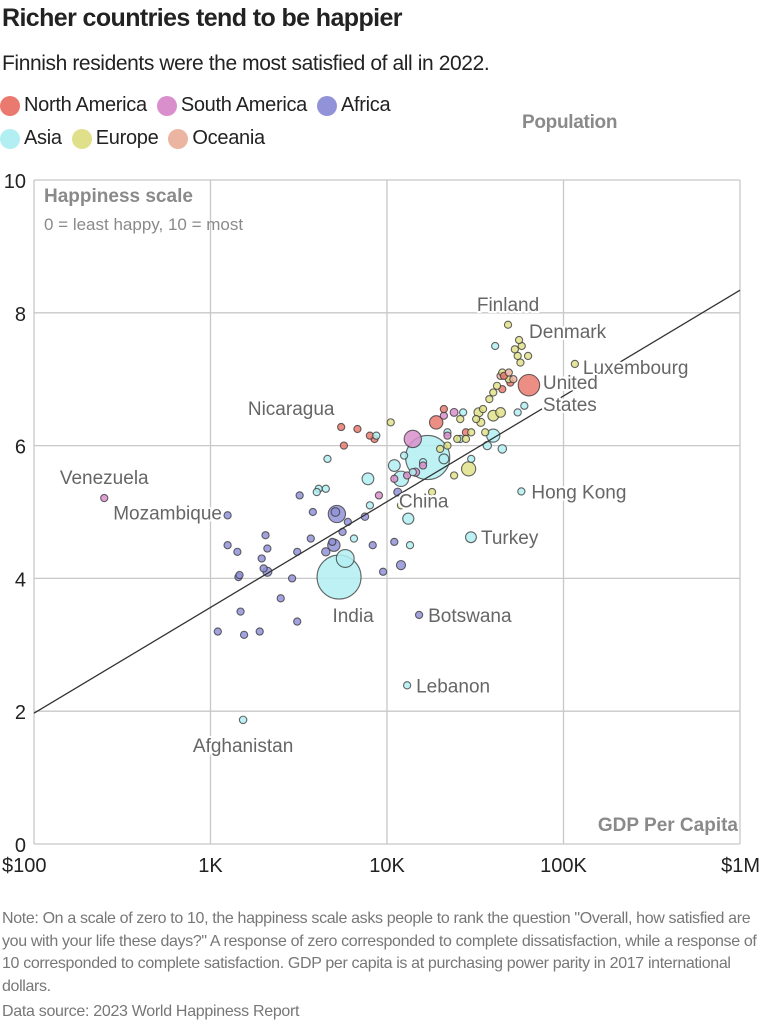  Describe the element at coordinates (85, 105) in the screenshot. I see `legend-label: North America` at that location.